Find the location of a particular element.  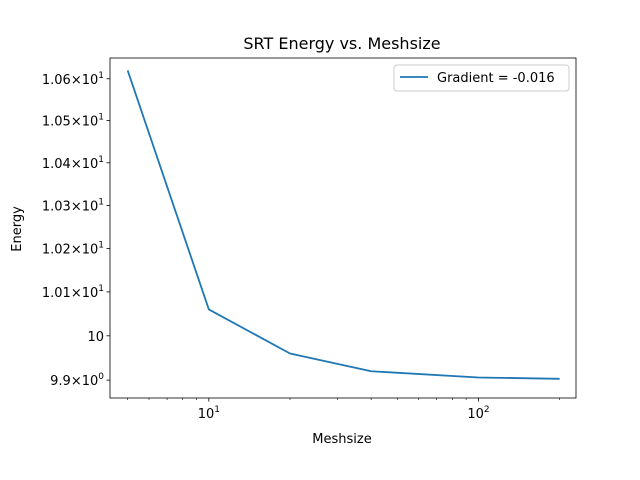

legend-box is located at coordinates (481, 78).